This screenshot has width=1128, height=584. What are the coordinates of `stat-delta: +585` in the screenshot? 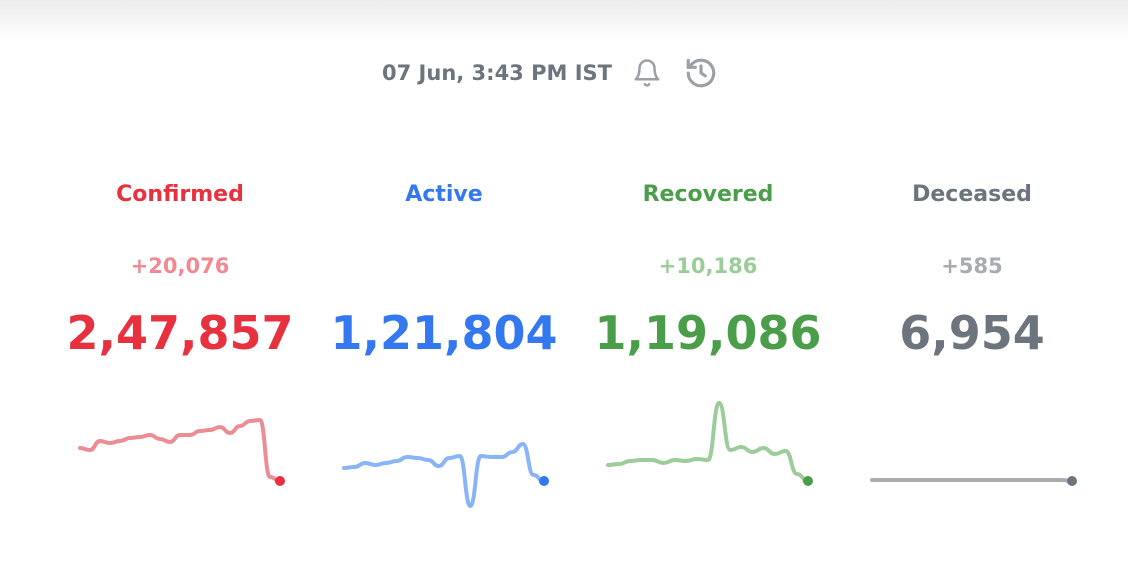 It's located at (972, 266).